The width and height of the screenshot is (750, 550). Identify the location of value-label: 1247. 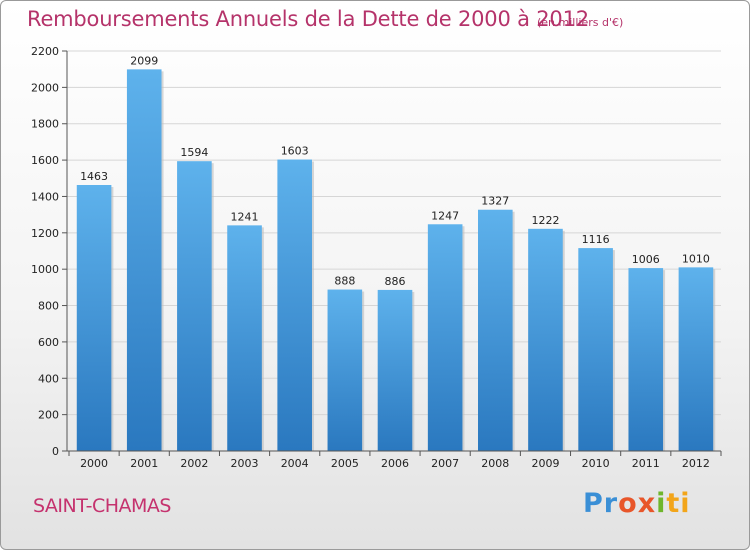
(445, 215).